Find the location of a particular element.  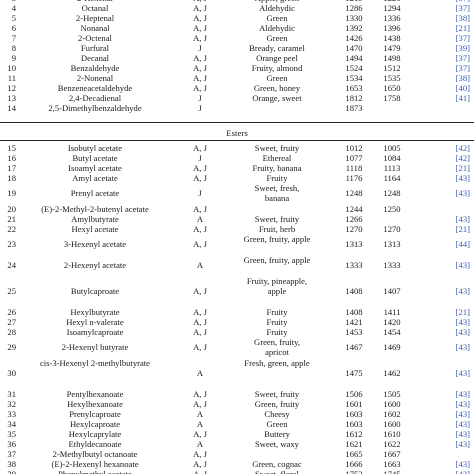

compound-name: Octanal is located at coordinates (95, 8).